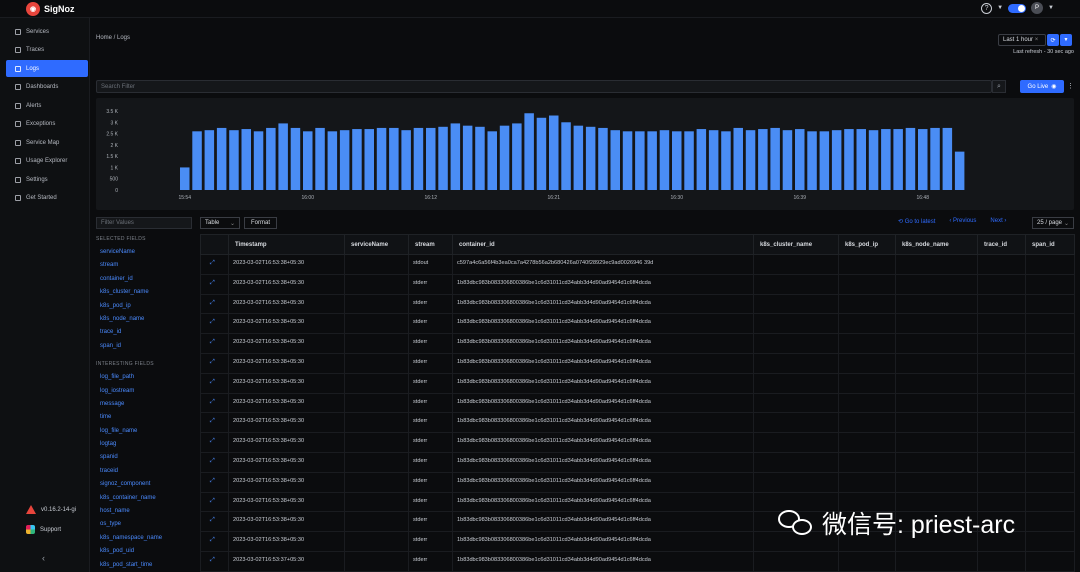 Image resolution: width=1080 pixels, height=572 pixels. Describe the element at coordinates (544, 86) in the screenshot. I see `search-filter-input: Search Filter` at that location.